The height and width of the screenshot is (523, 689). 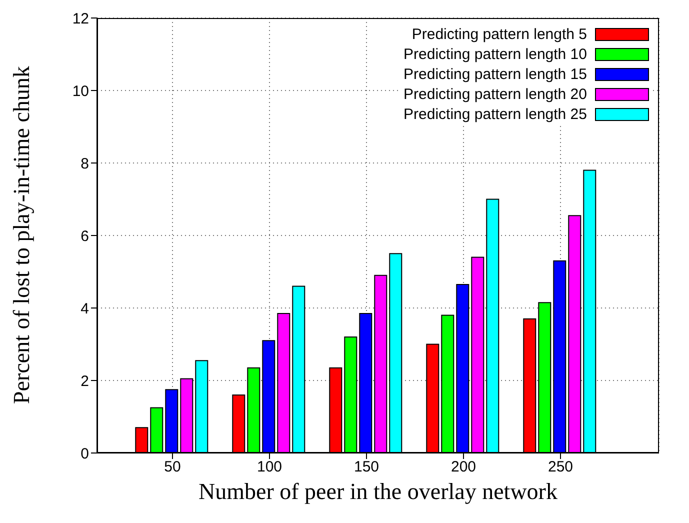 I want to click on legend-label: Predicting pattern length 25, so click(x=495, y=114).